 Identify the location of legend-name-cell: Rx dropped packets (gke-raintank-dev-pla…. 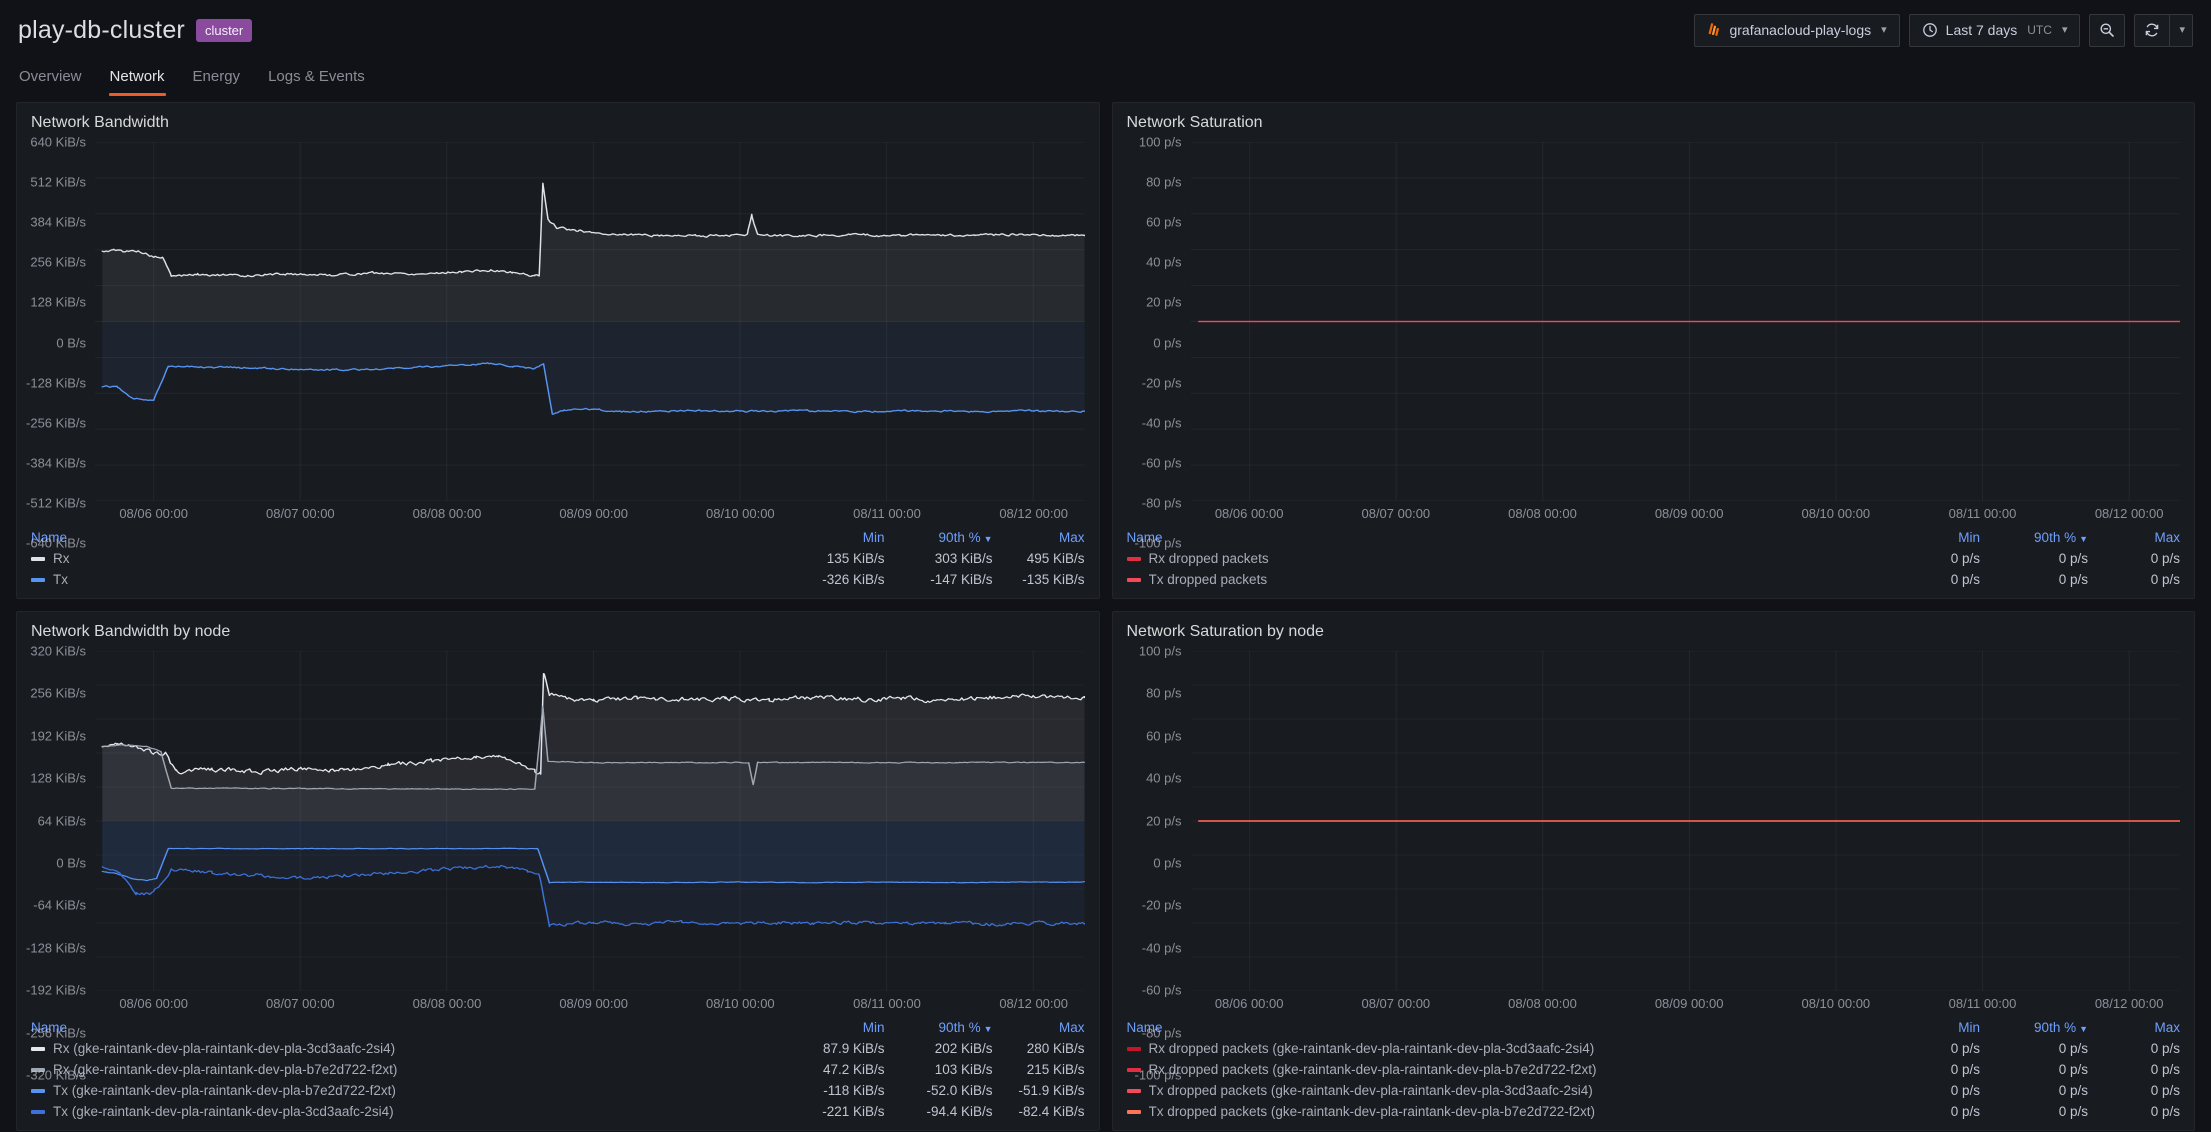
(1499, 1048).